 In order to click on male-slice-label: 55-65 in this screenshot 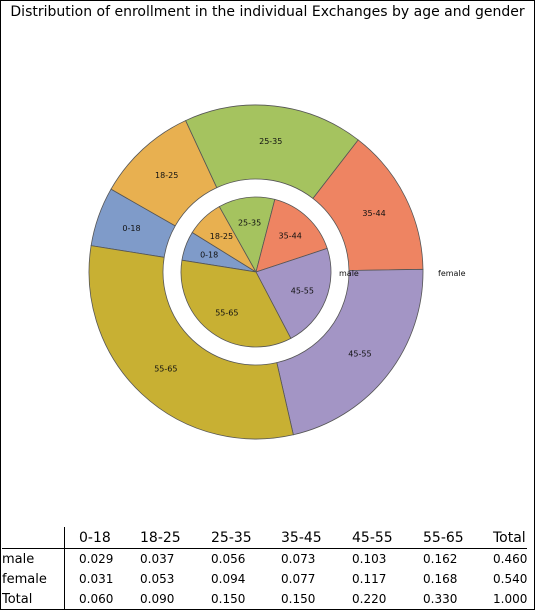, I will do `click(226, 313)`.